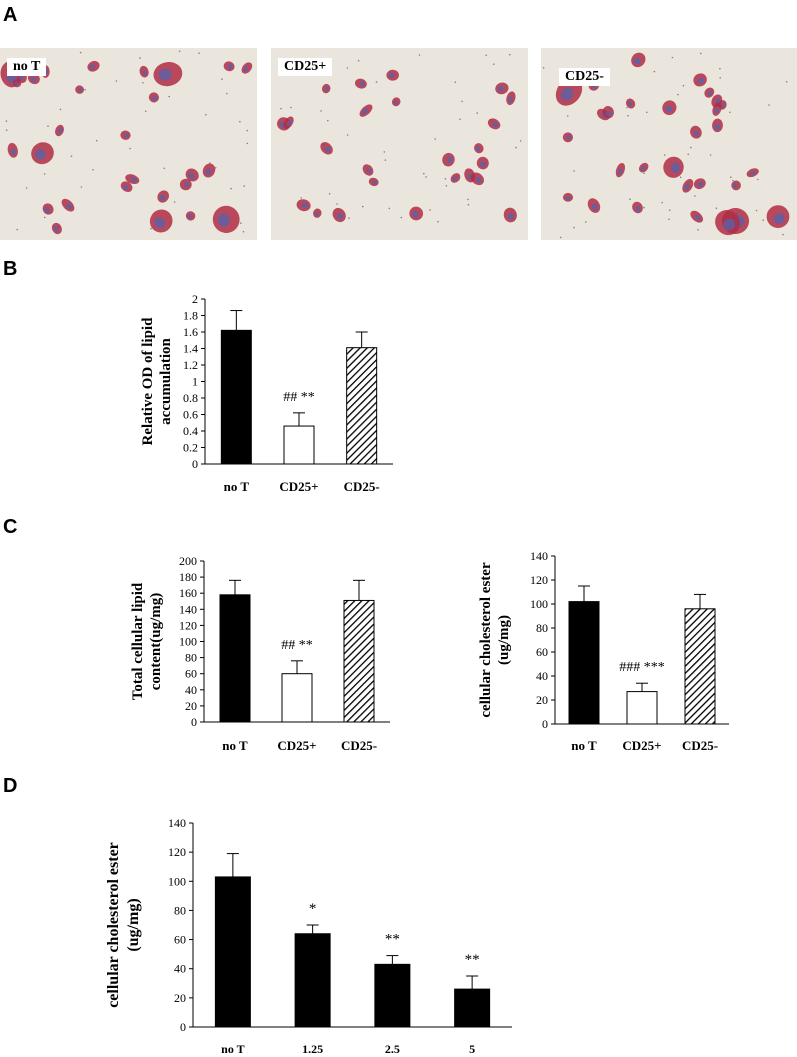 This screenshot has height=1057, width=797. What do you see at coordinates (190, 415) in the screenshot?
I see `y-tick-label: 0.6` at bounding box center [190, 415].